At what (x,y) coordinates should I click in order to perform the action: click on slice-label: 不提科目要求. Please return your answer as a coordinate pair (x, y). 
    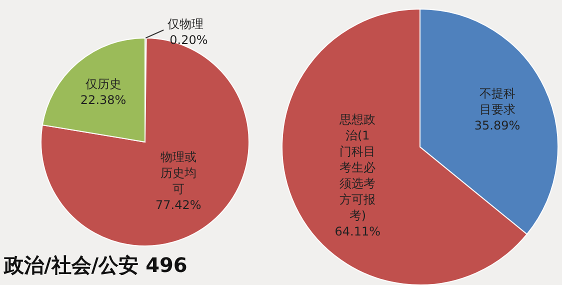
    Looking at the image, I should click on (497, 101).